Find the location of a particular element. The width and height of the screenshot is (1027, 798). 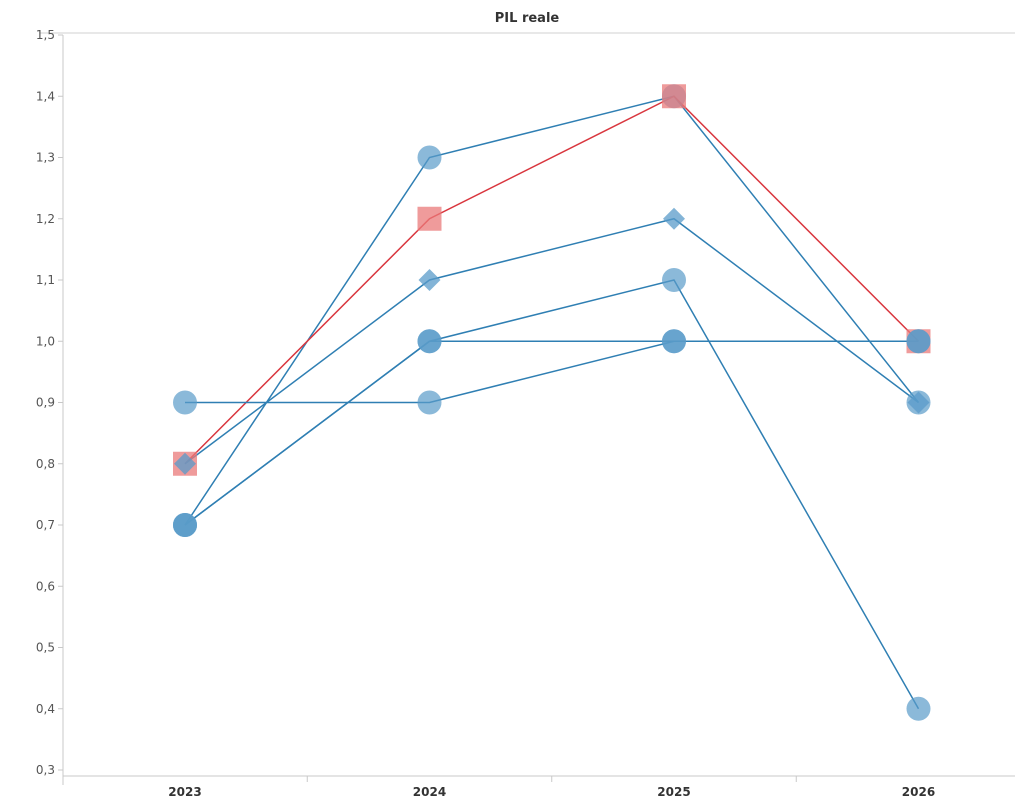

data-point-series-1-2024 is located at coordinates (429, 157).